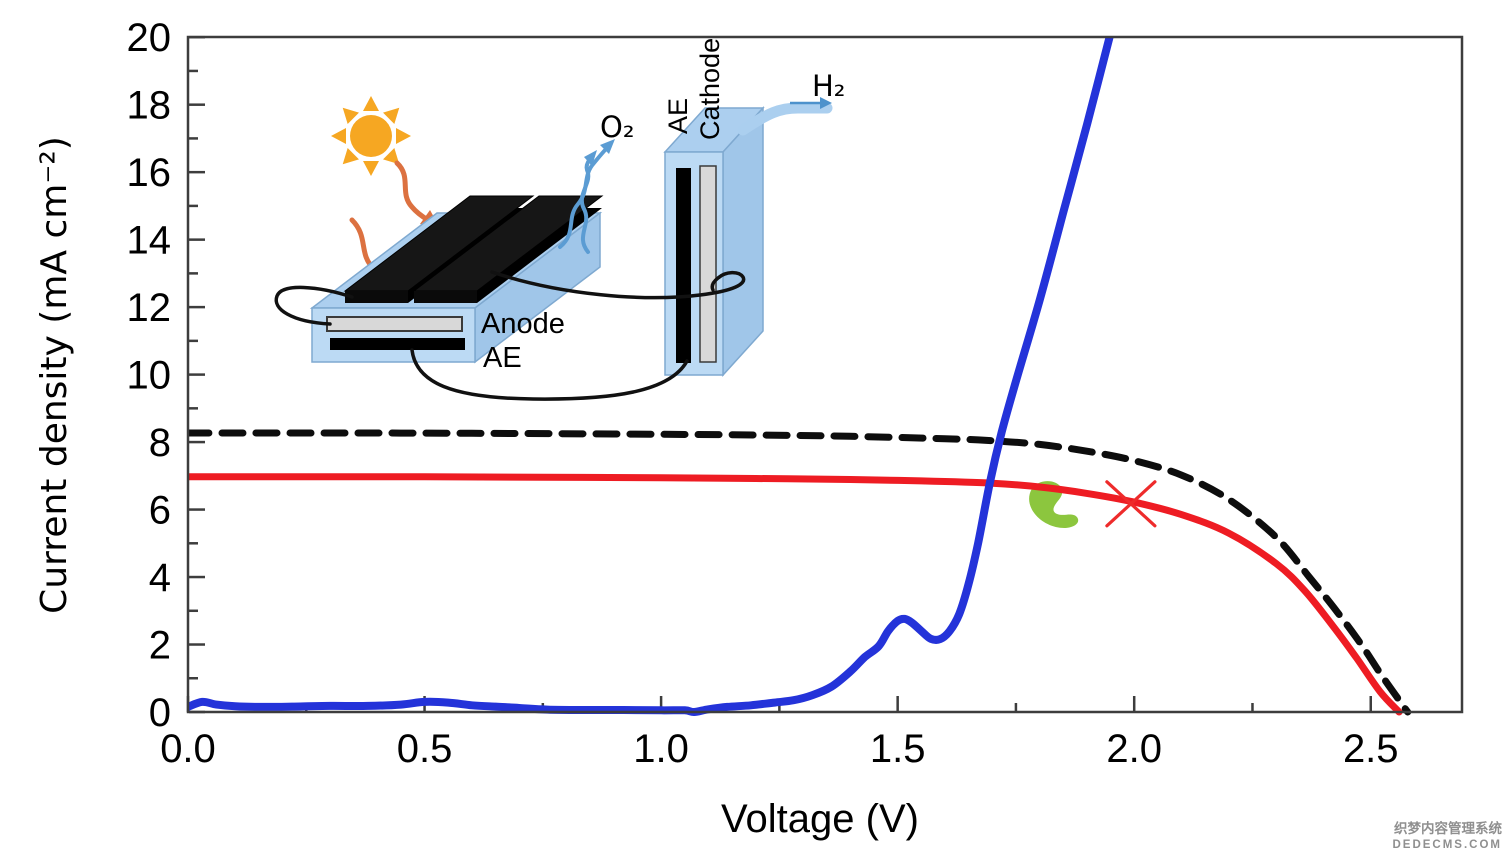  Describe the element at coordinates (683, 265) in the screenshot. I see `electrolyser-ae-bar` at that location.